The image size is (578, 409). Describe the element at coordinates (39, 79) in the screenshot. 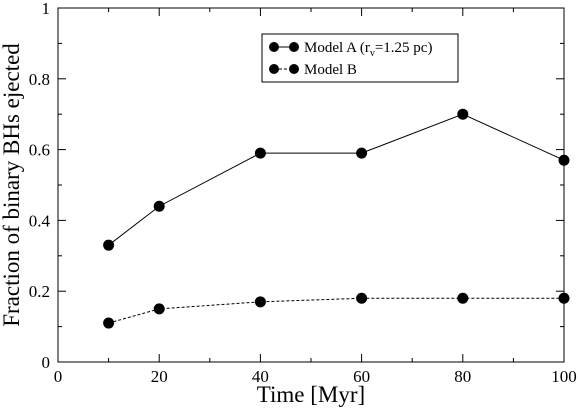

I see `y-tick-label: 0.8` at that location.